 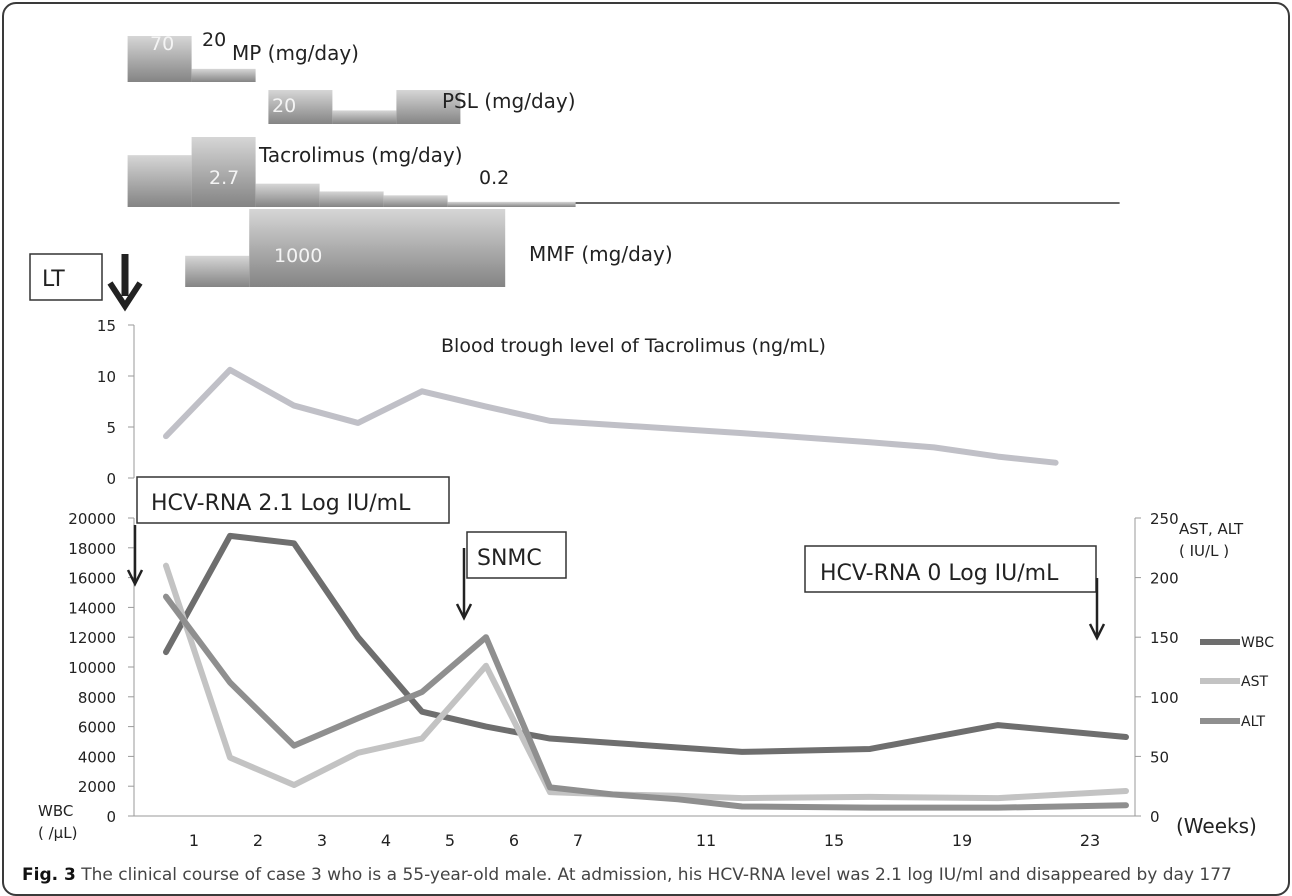 I want to click on ast-alt-y-tick-label: 250, so click(x=1164, y=519).